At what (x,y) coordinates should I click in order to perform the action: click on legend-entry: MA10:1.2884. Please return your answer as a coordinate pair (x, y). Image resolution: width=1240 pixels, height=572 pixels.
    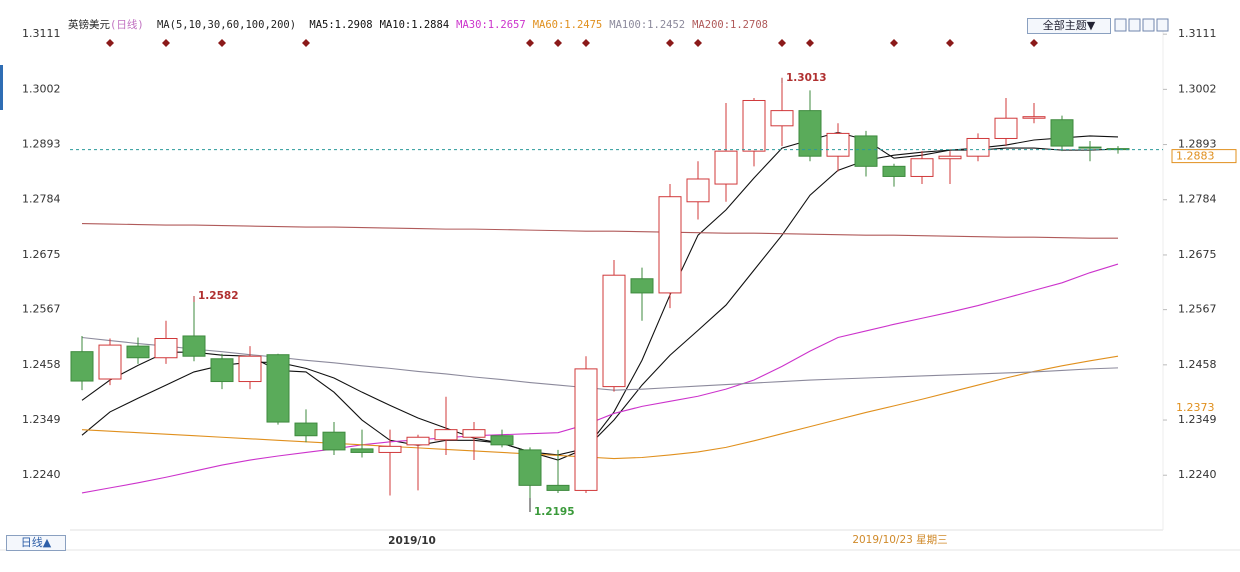
    Looking at the image, I should click on (414, 25).